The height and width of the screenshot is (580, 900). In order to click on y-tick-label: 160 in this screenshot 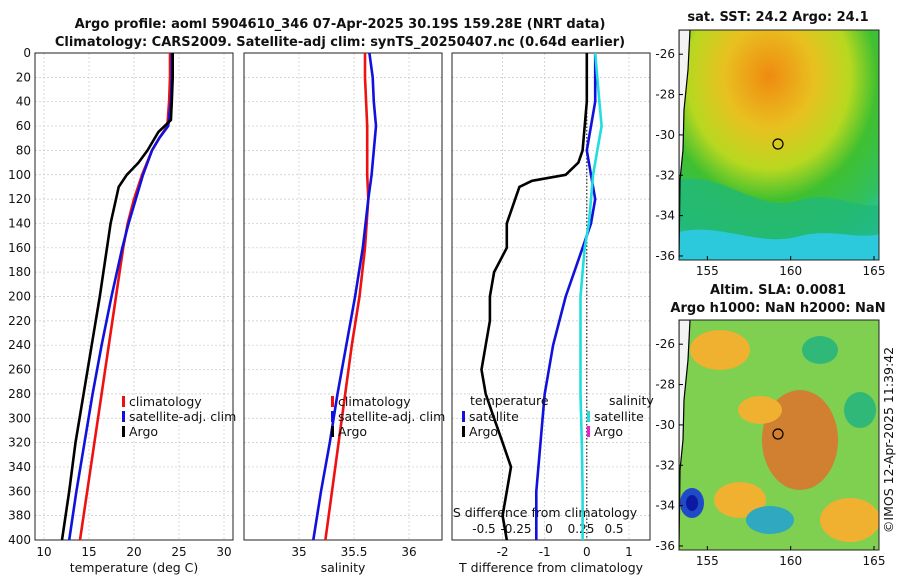, I will do `click(19, 248)`.